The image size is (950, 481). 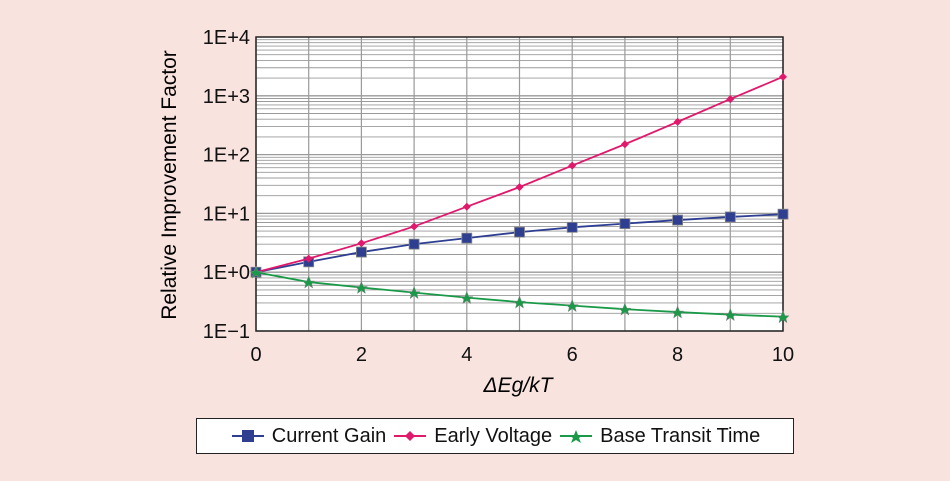 I want to click on y-tick-label: 1E+3, so click(x=226, y=97).